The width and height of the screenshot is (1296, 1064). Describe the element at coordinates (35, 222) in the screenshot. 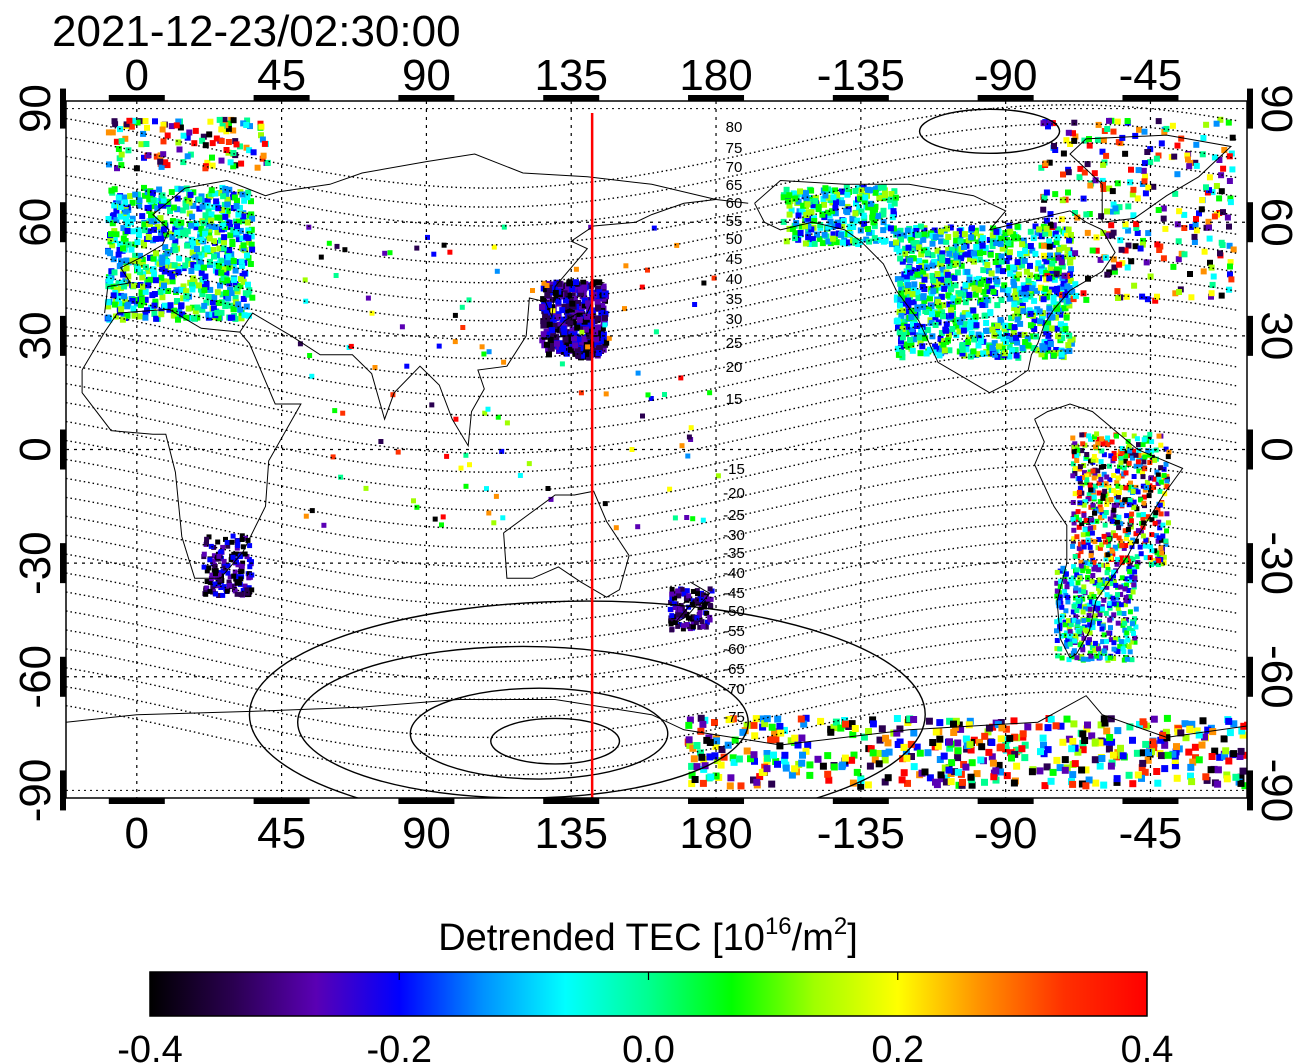

I see `left-lat-label: 60` at that location.